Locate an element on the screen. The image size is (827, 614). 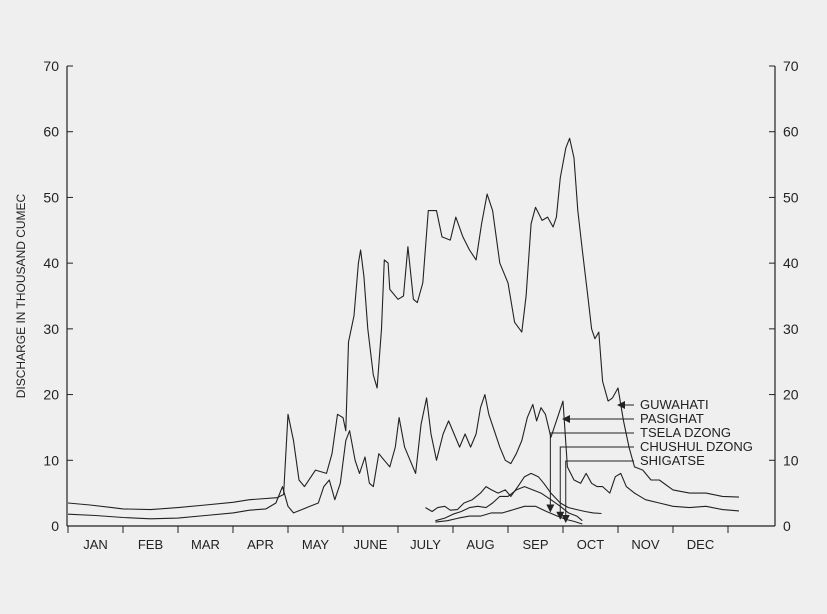
leader-arrow-shigatse is located at coordinates (597, 492).